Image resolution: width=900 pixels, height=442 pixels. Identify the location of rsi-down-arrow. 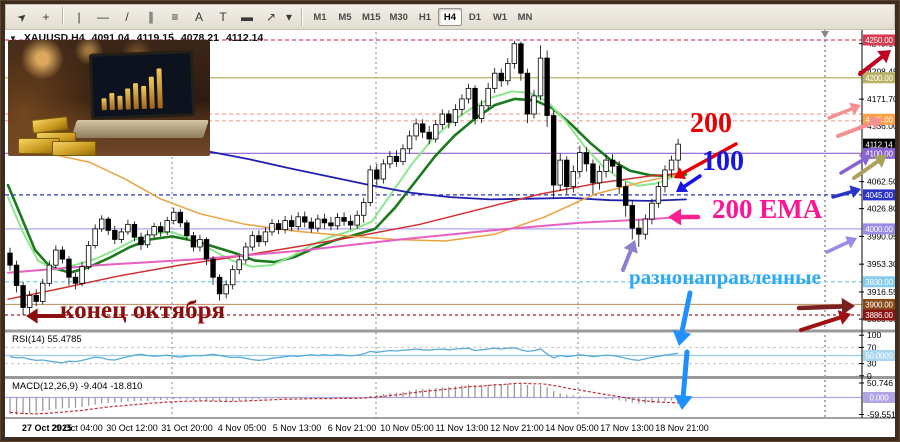
(682, 318).